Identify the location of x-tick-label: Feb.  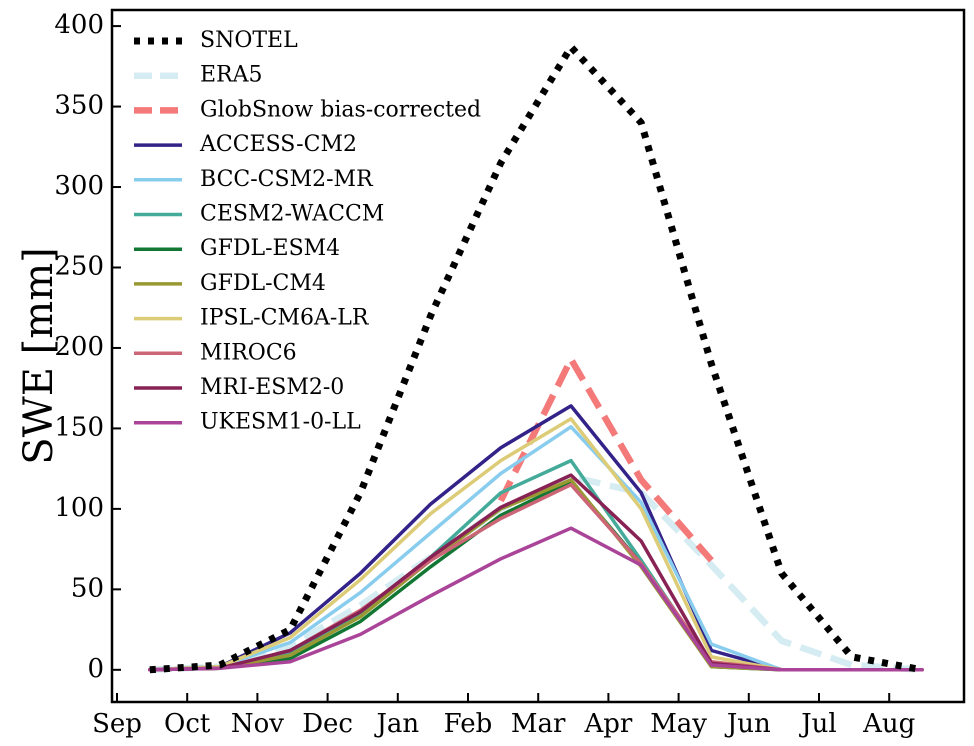
(468, 724).